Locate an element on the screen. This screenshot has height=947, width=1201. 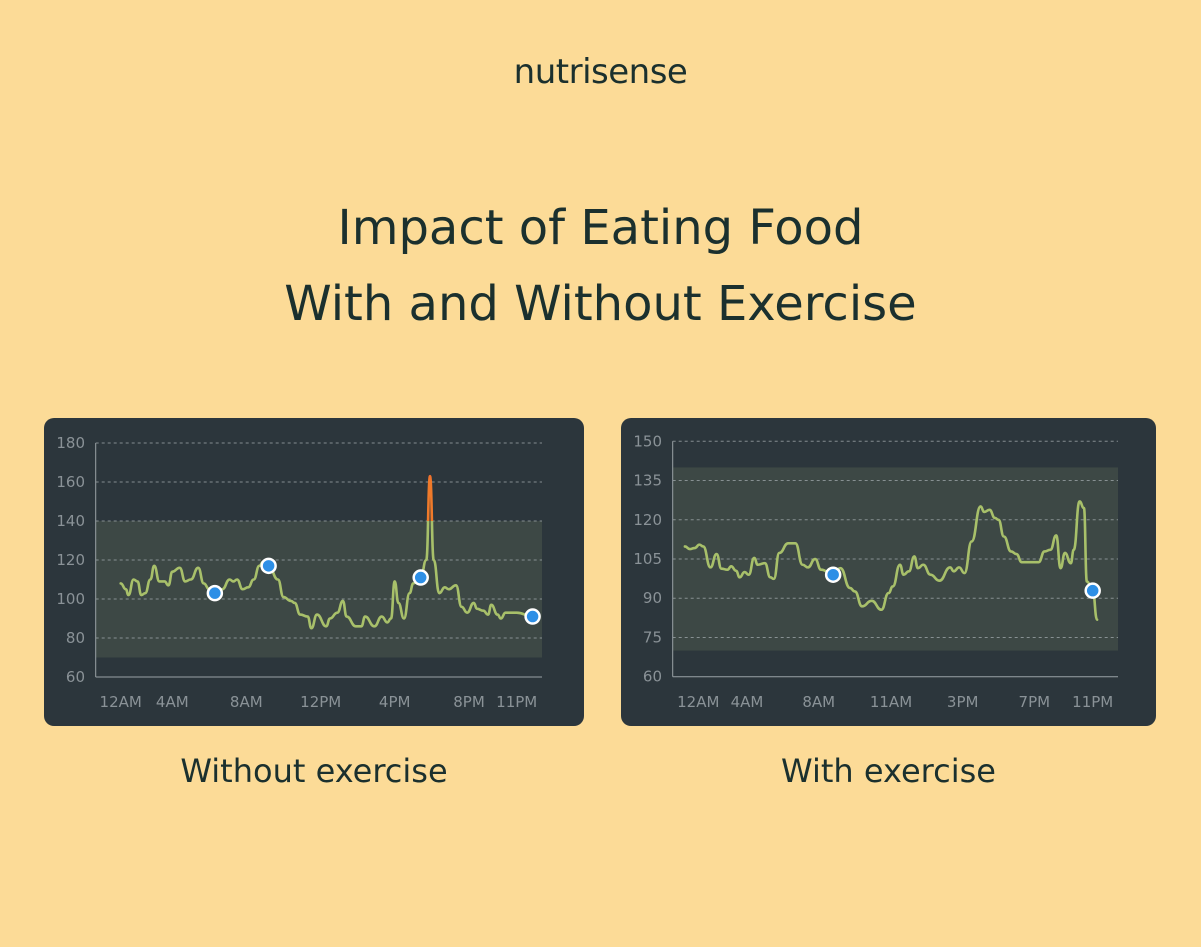
x-tick-label: 4PM is located at coordinates (395, 702).